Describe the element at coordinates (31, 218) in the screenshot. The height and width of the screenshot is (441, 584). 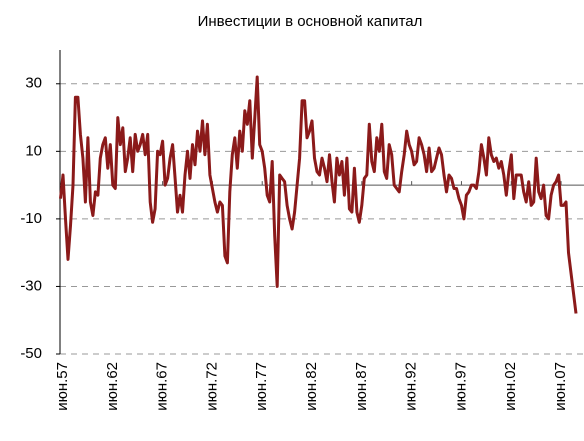
I see `y-tick-label: -10` at that location.